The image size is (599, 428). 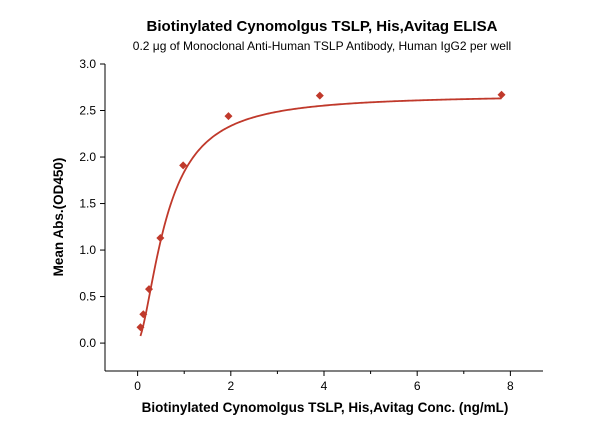 I want to click on y-tick-label: 2.5, so click(x=87, y=111).